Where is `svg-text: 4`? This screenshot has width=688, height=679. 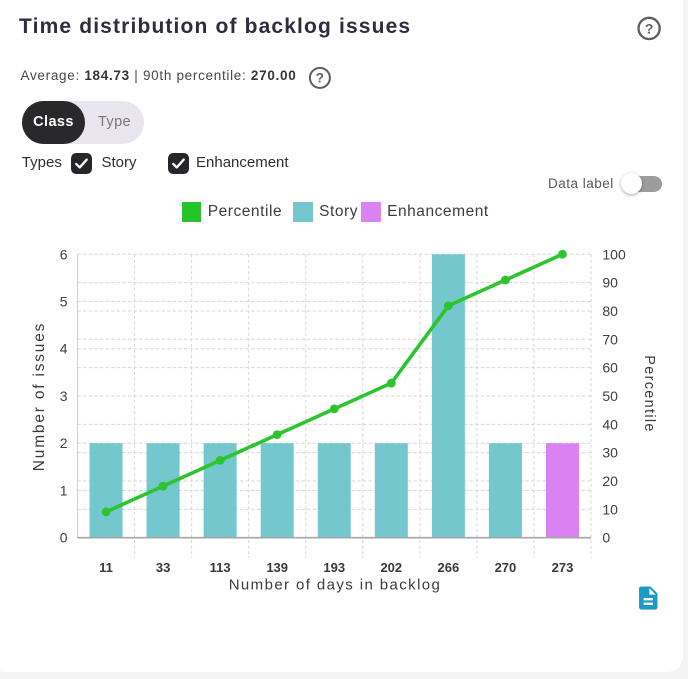
svg-text: 4 is located at coordinates (64, 349).